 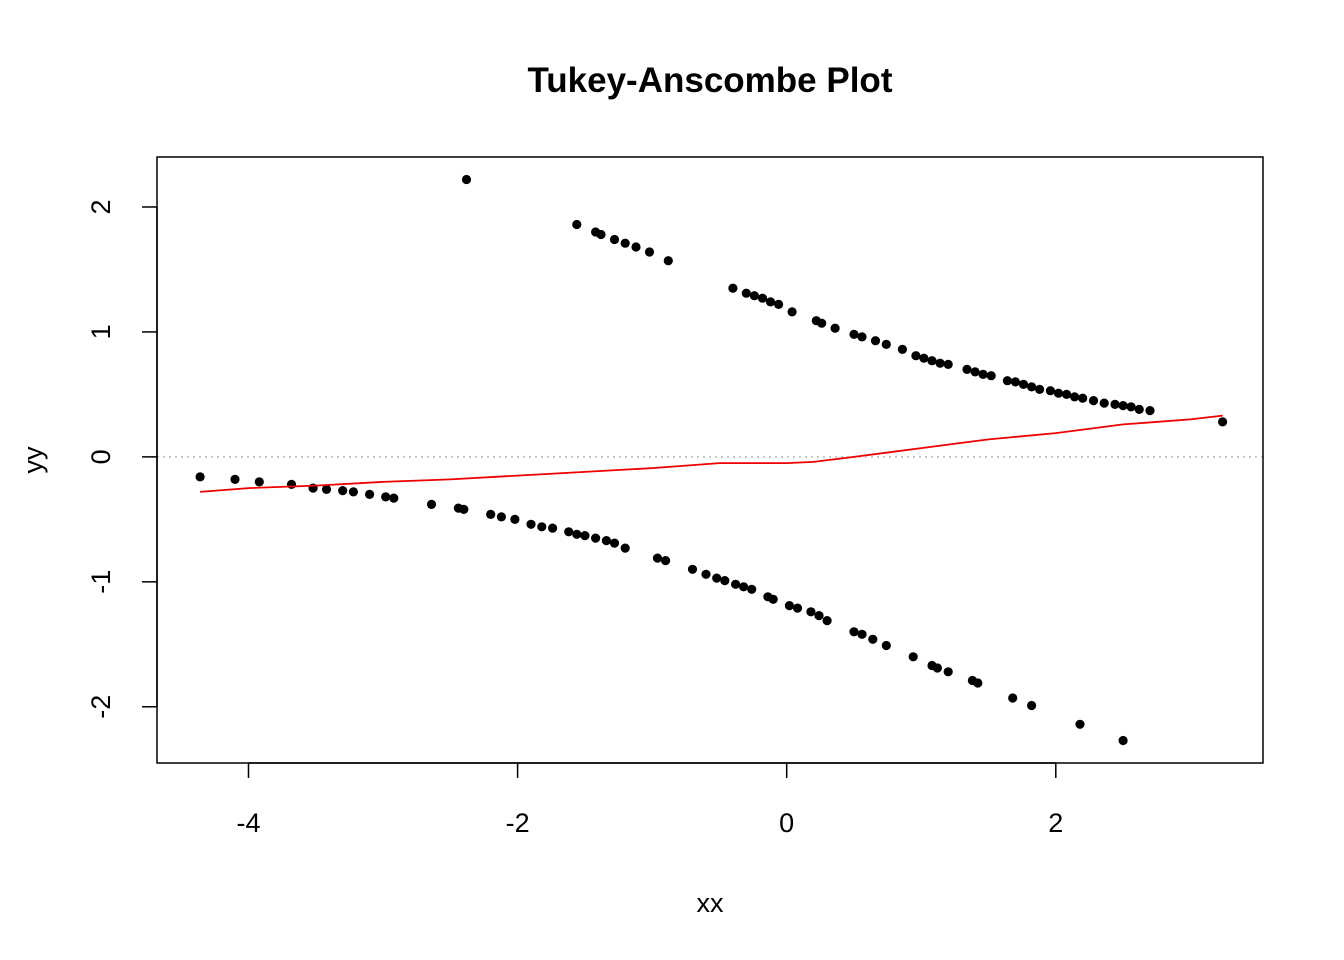 I want to click on x-tick-label: -2, so click(x=518, y=823).